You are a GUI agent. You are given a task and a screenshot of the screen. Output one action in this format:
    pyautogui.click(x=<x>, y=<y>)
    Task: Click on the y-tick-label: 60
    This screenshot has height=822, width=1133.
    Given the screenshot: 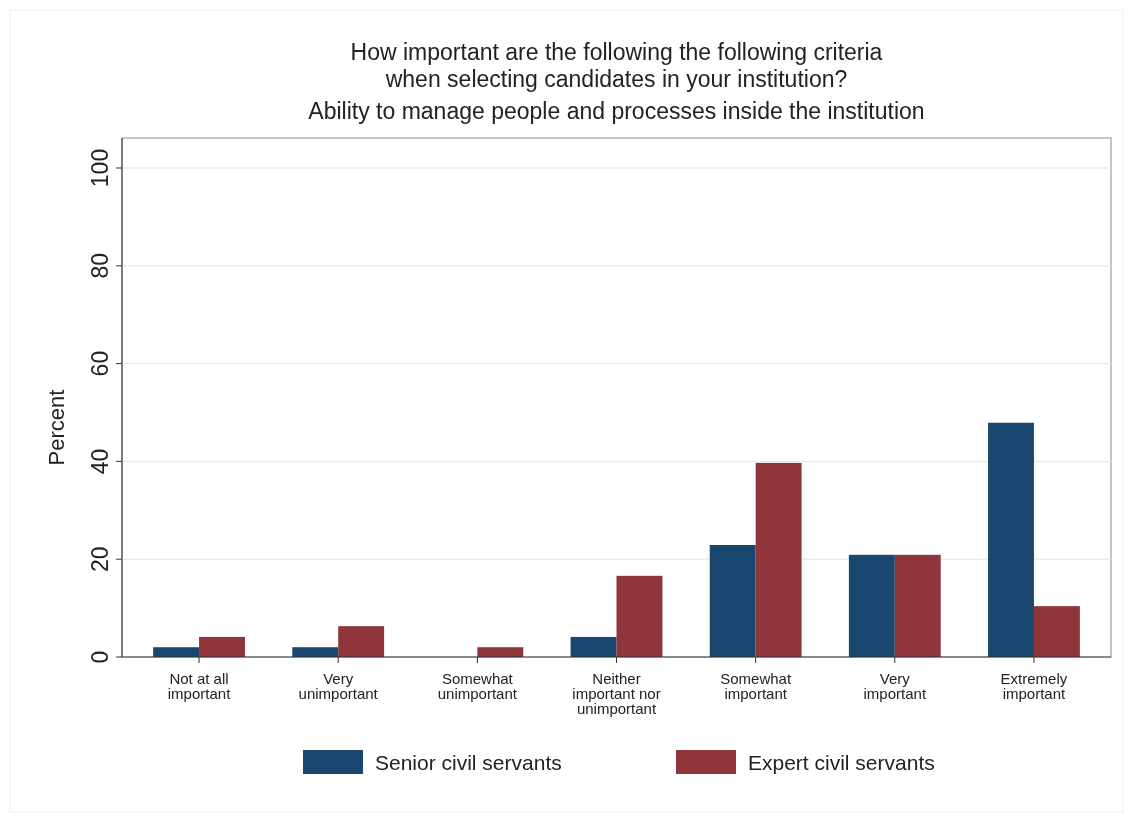 What is the action you would take?
    pyautogui.click(x=100, y=363)
    